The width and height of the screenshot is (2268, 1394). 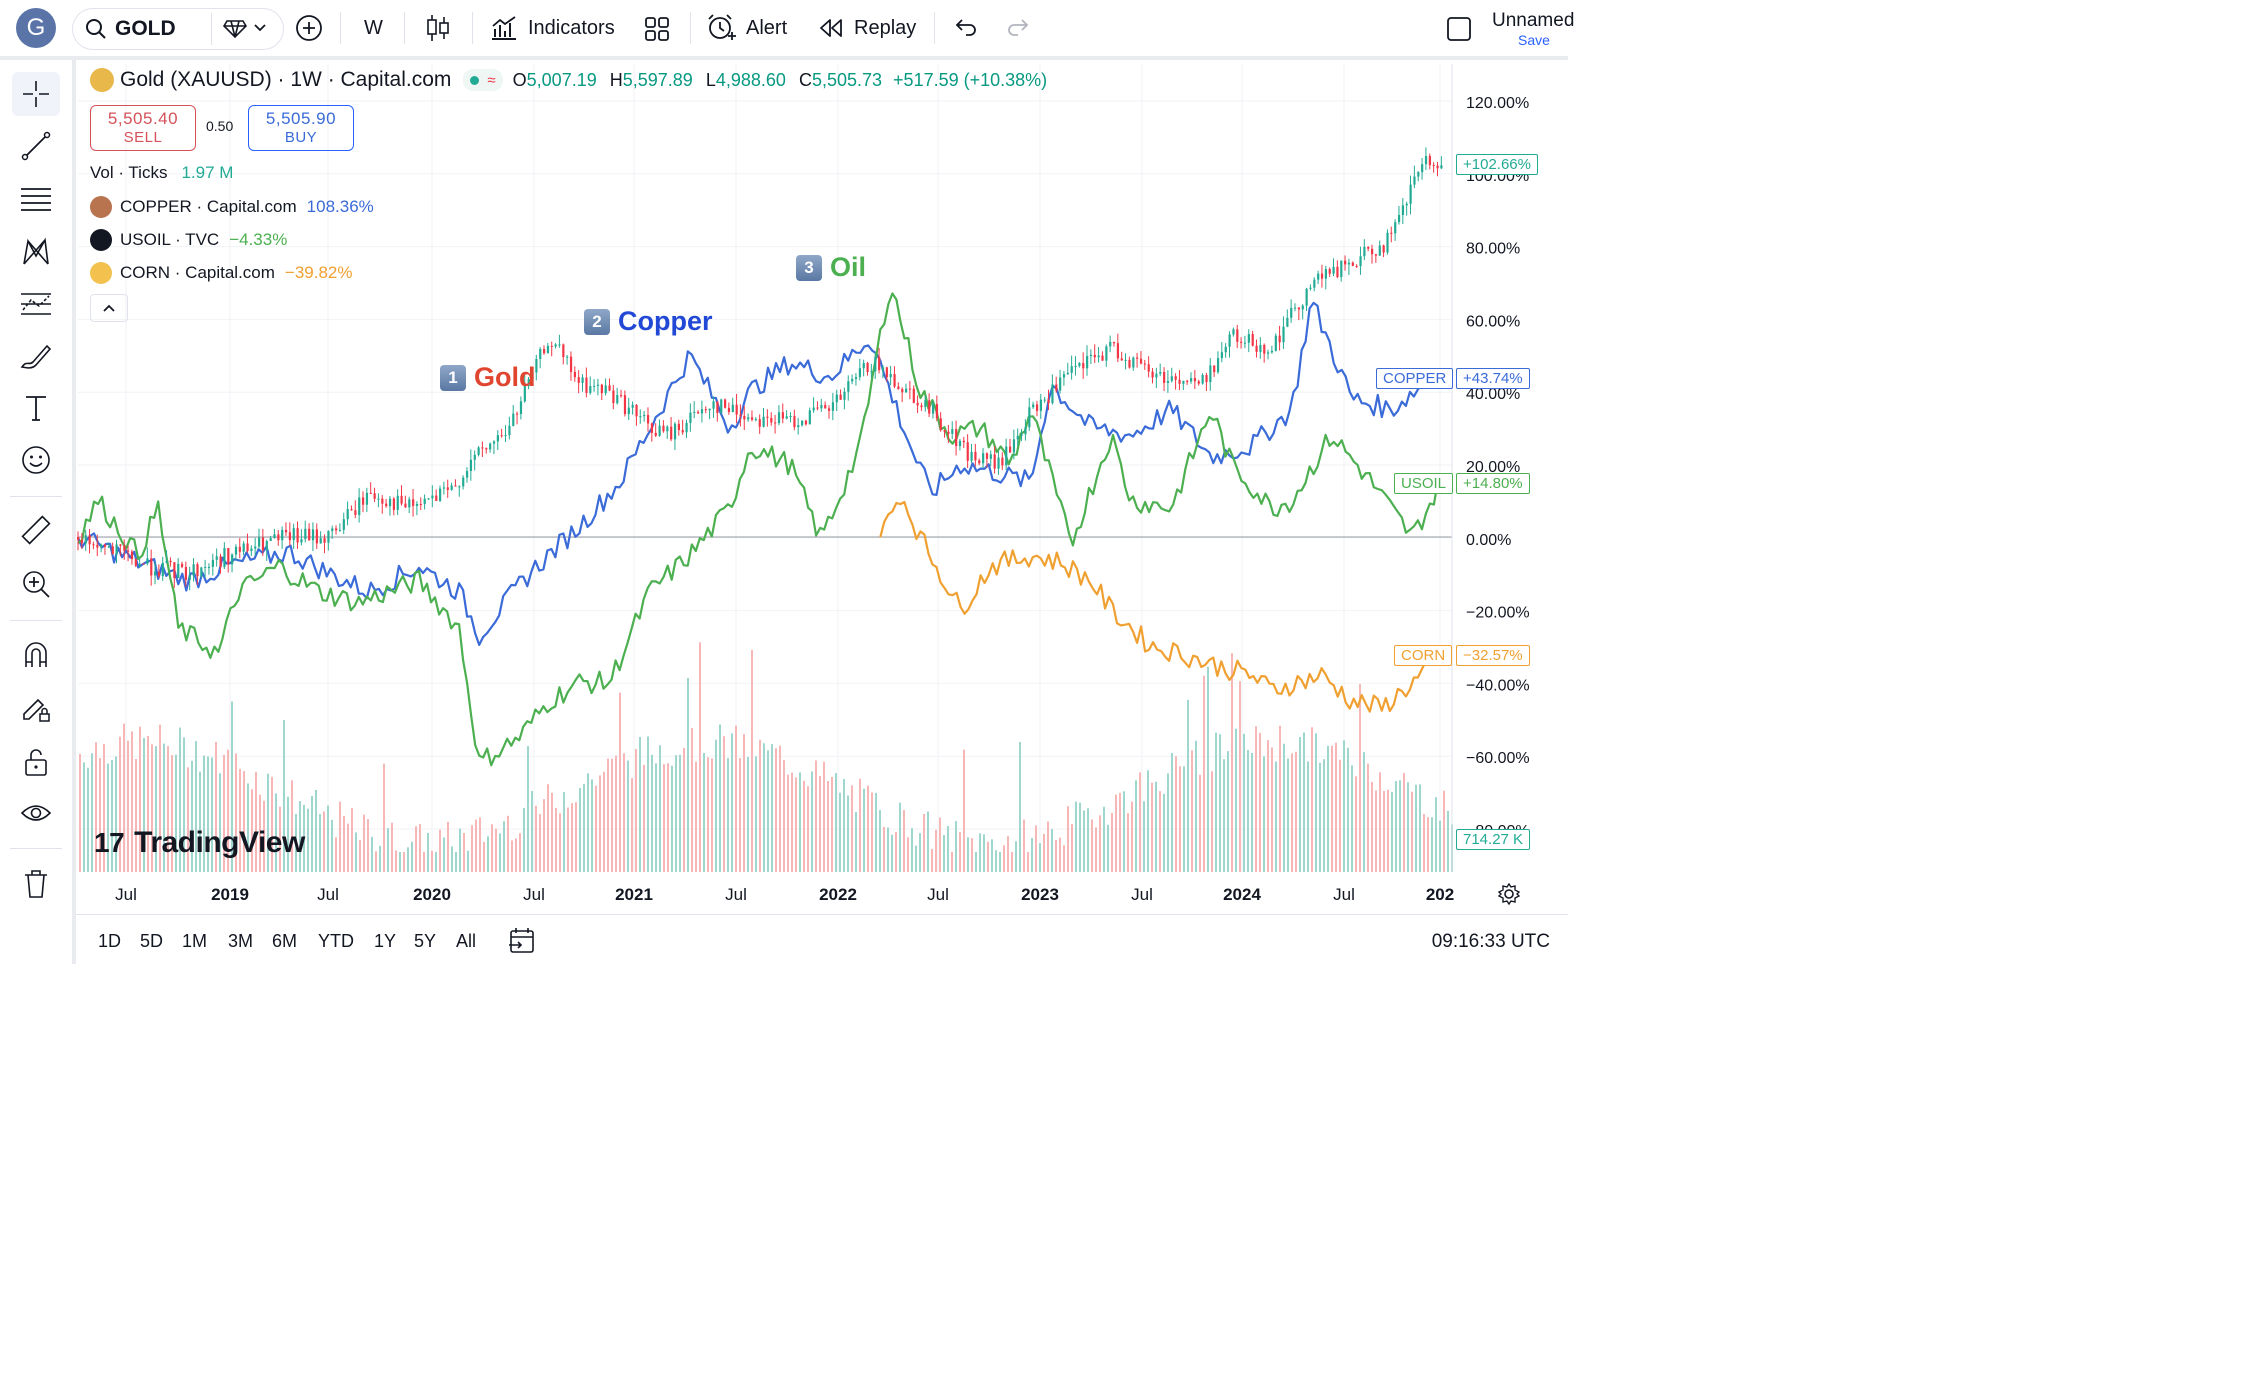 I want to click on brush-tool, so click(x=36, y=356).